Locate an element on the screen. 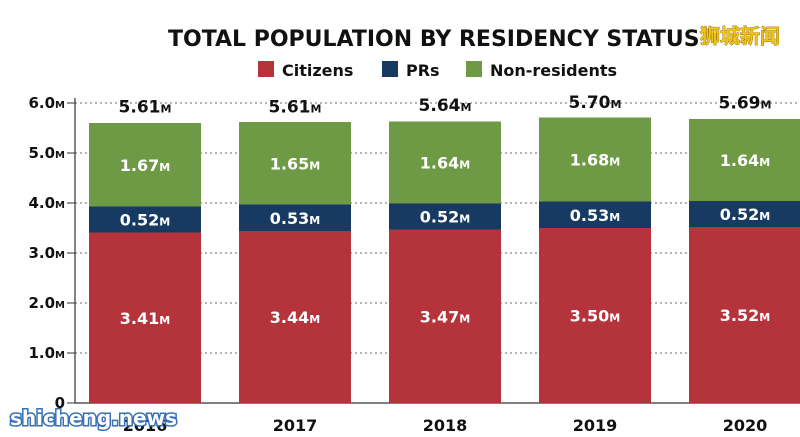 The image size is (800, 437). y-tick-label: 6.0M is located at coordinates (46, 103).